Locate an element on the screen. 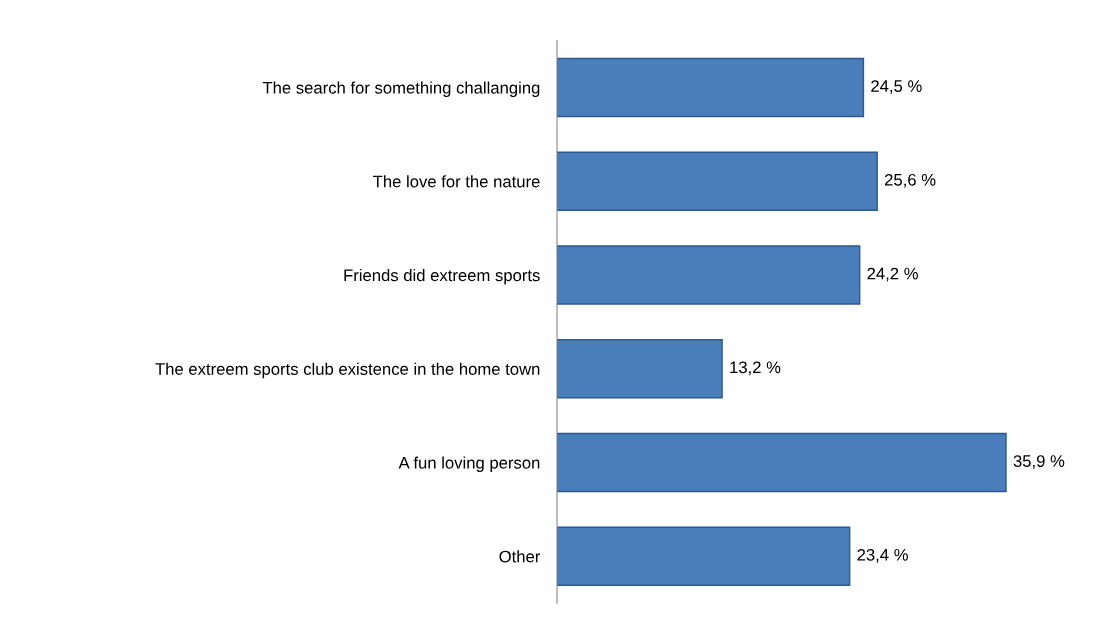 Image resolution: width=1103 pixels, height=625 pixels. y-tick-label: A fun loving person is located at coordinates (469, 464).